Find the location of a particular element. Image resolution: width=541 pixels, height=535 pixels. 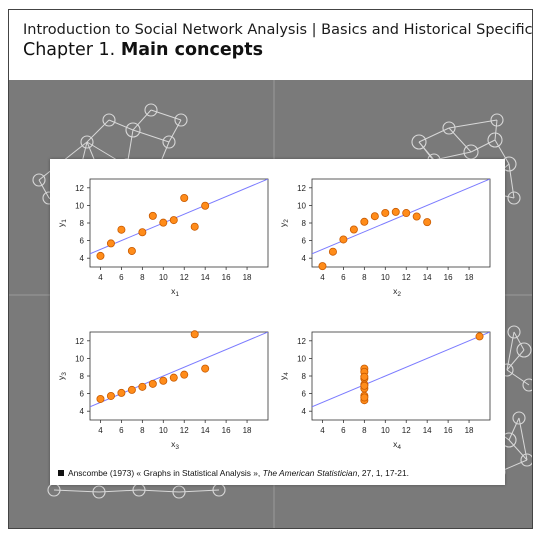

regression-line is located at coordinates (179, 370).